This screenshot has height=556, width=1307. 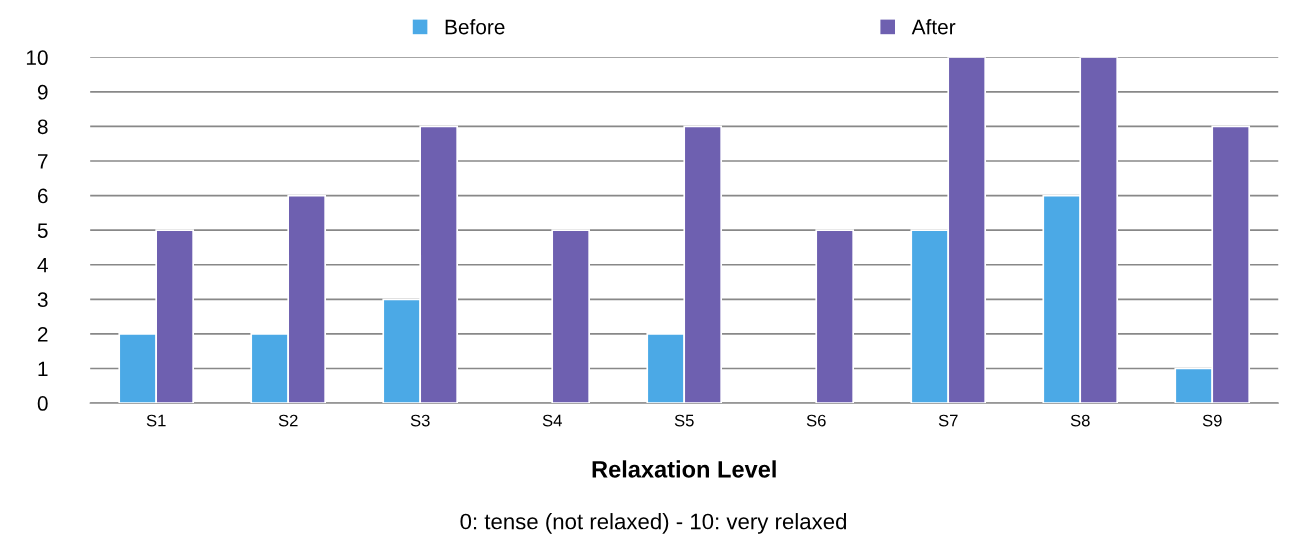 What do you see at coordinates (552, 420) in the screenshot?
I see `x-tick-label: S4` at bounding box center [552, 420].